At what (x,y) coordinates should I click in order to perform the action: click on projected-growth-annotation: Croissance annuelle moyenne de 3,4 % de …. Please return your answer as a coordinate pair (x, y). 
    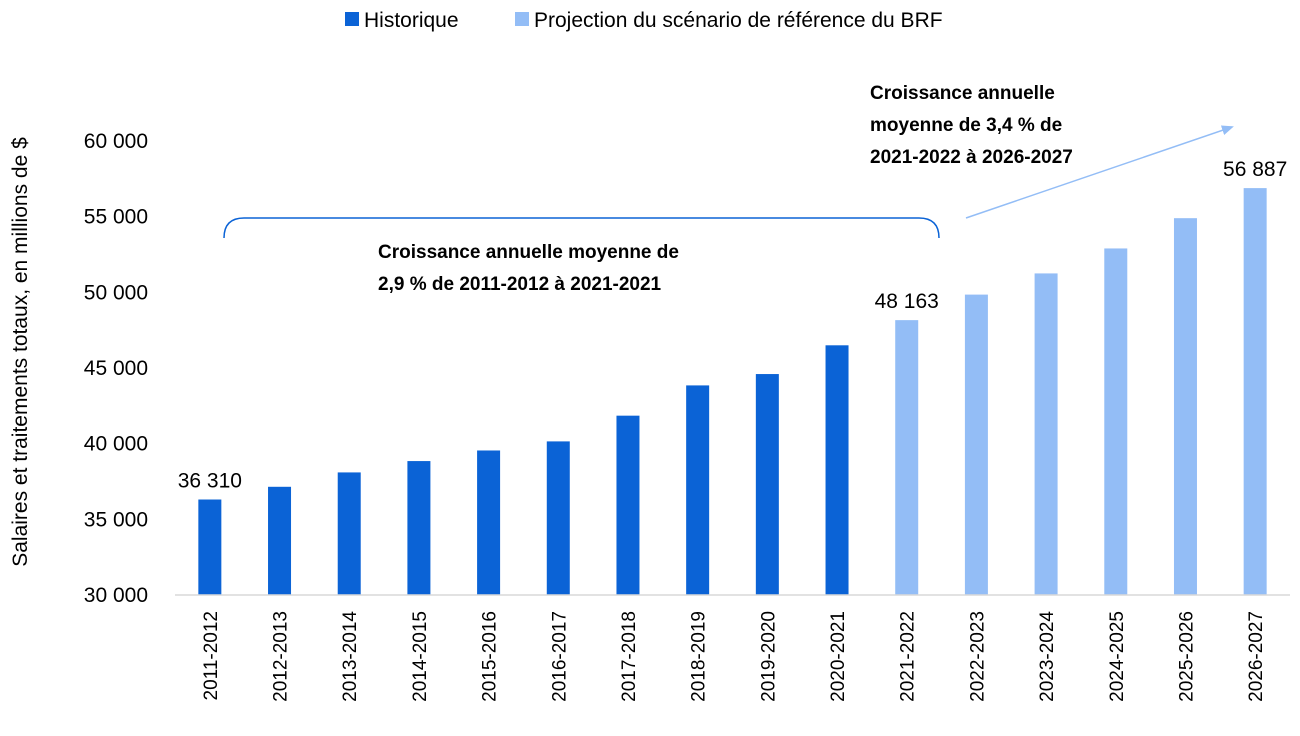
    Looking at the image, I should click on (1052, 151).